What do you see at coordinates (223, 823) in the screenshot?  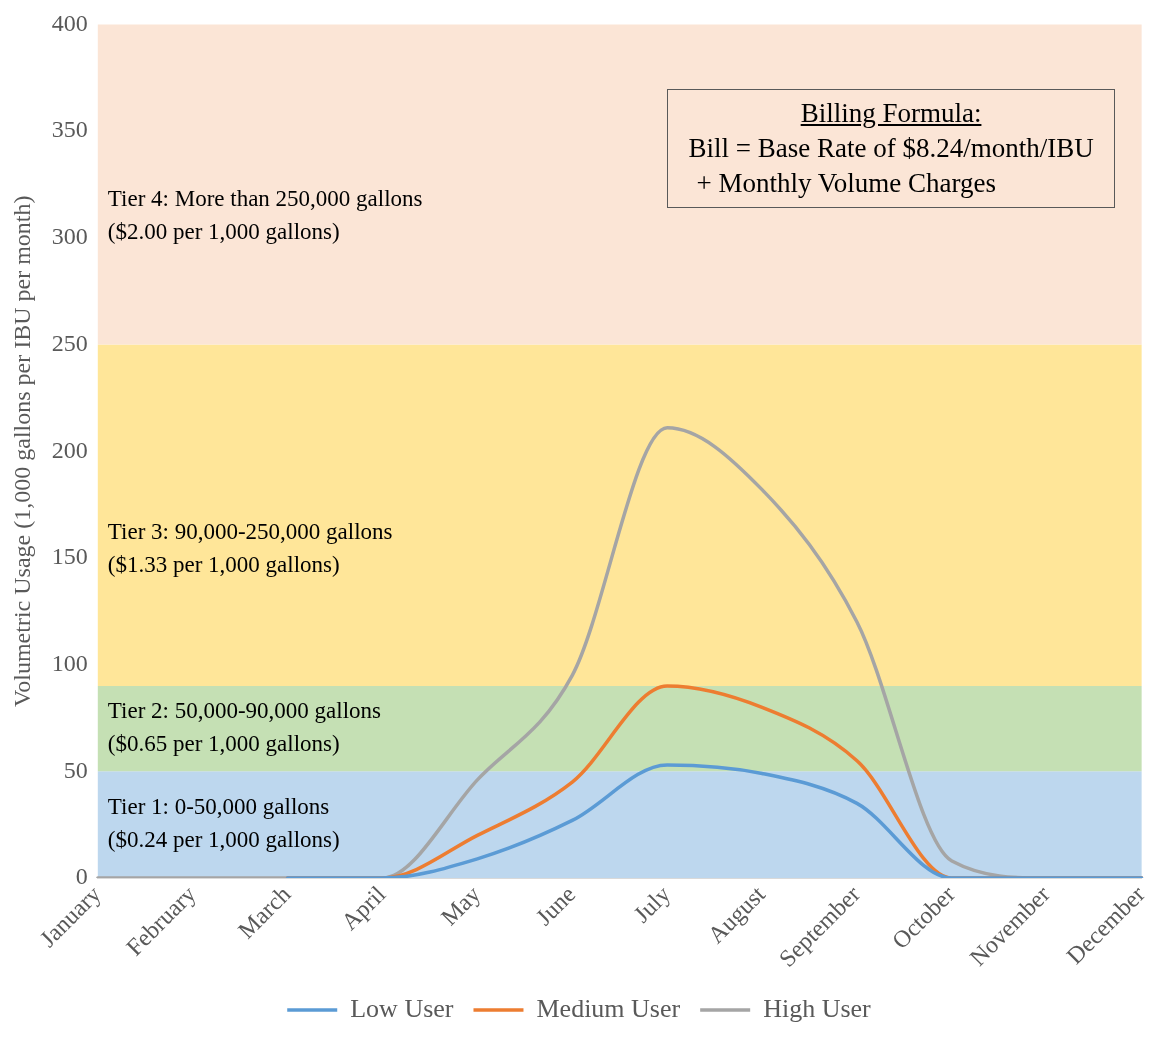 I see `band-label: Tier 1: 0-50,000 gallons ($0.24 per 1,000 gallons)` at bounding box center [223, 823].